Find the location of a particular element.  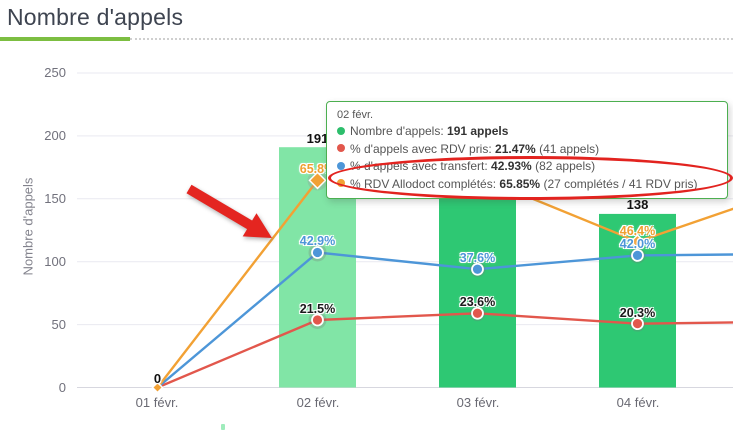

marker-rdv-pris-02 févr. is located at coordinates (317, 320).